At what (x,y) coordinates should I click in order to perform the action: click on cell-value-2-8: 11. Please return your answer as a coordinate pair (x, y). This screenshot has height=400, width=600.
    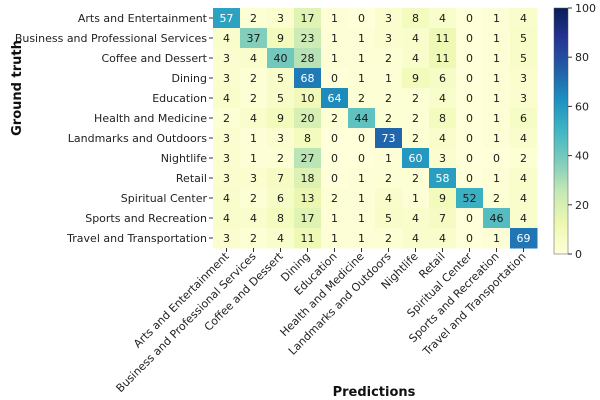
    Looking at the image, I should click on (443, 58).